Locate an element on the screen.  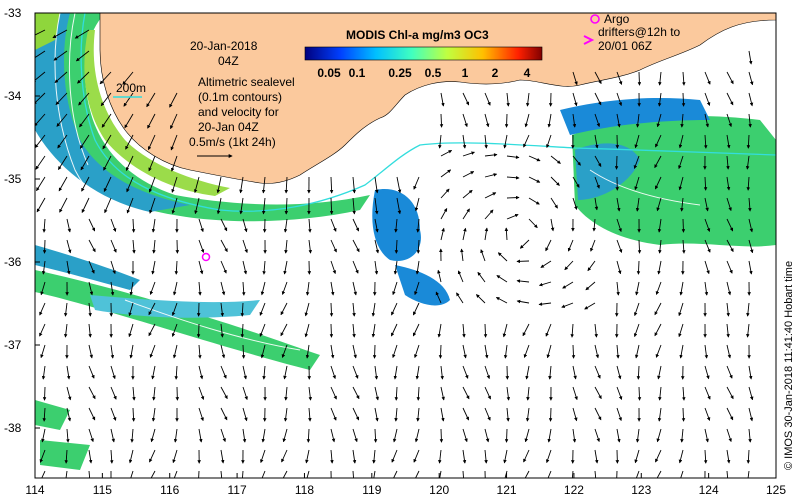
x-tick-label: 121 is located at coordinates (507, 490).